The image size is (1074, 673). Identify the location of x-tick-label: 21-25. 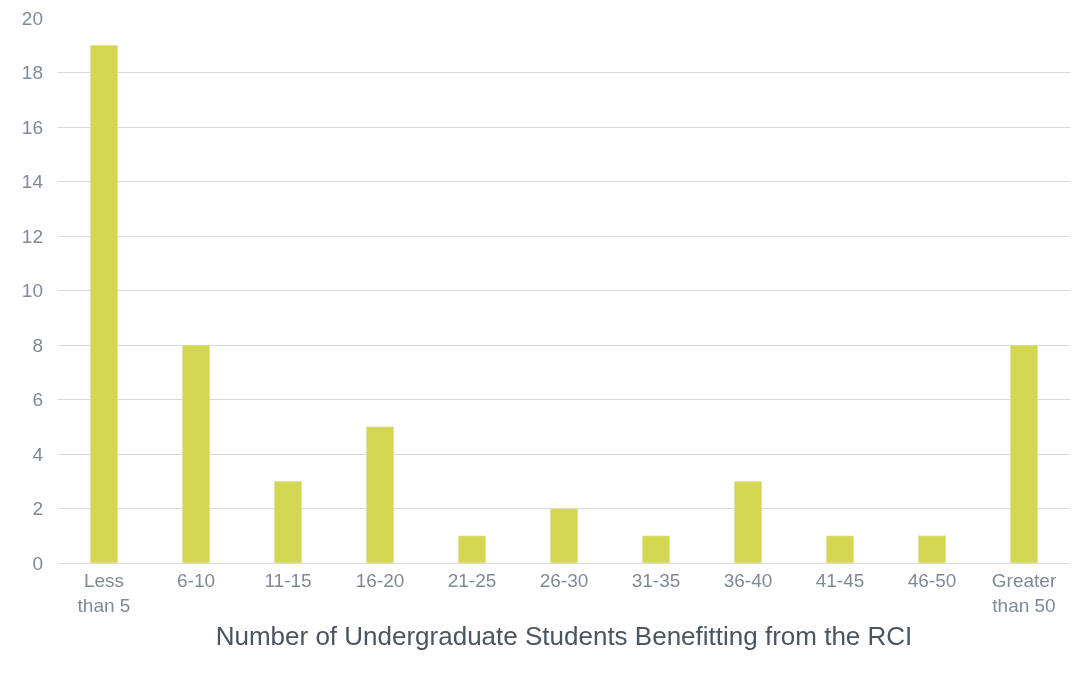
(472, 580).